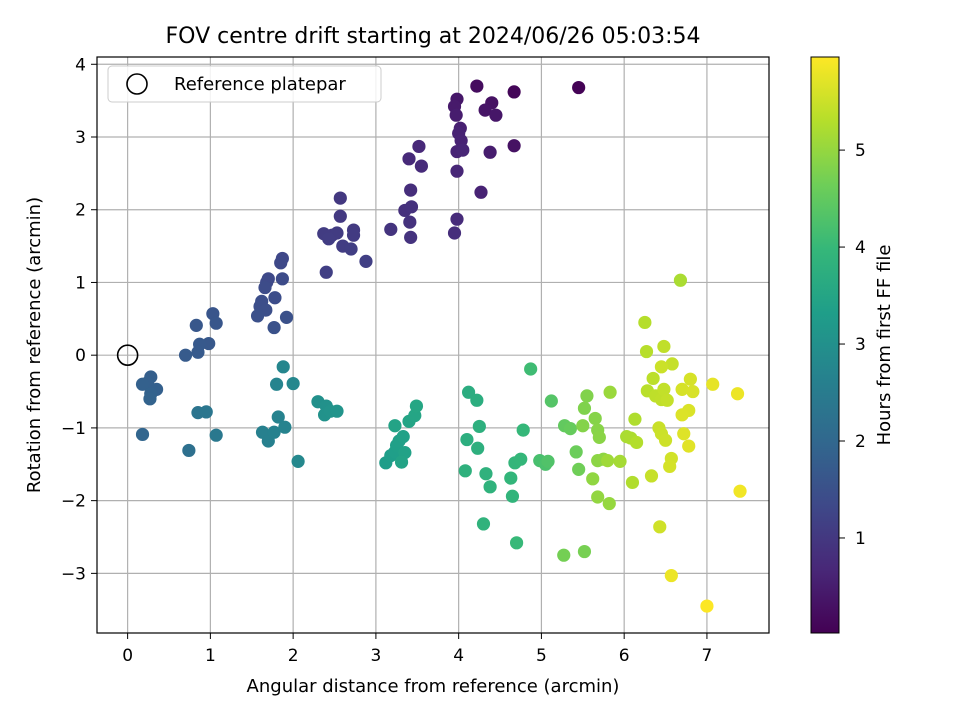  Describe the element at coordinates (73, 502) in the screenshot. I see `y-tick-label: −2` at that location.